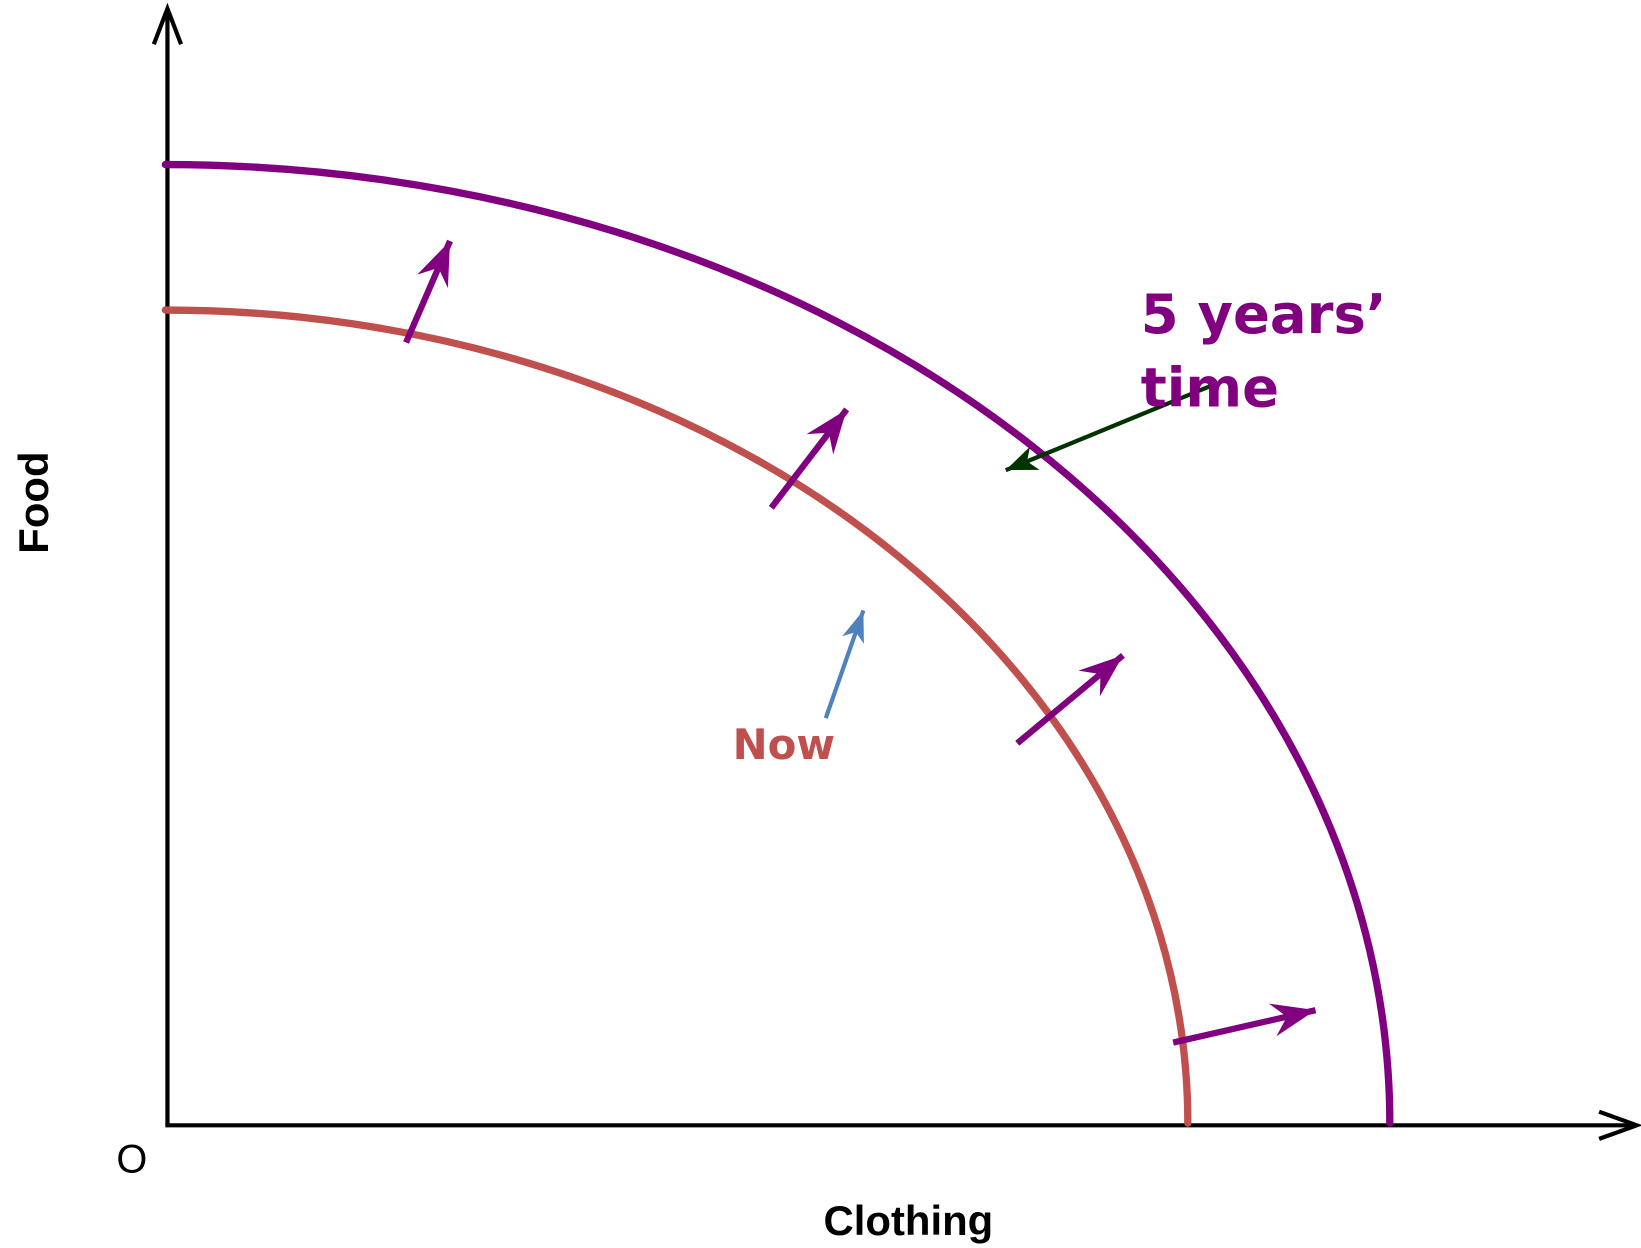  What do you see at coordinates (909, 1220) in the screenshot?
I see `x-axis-label: Clothing` at bounding box center [909, 1220].